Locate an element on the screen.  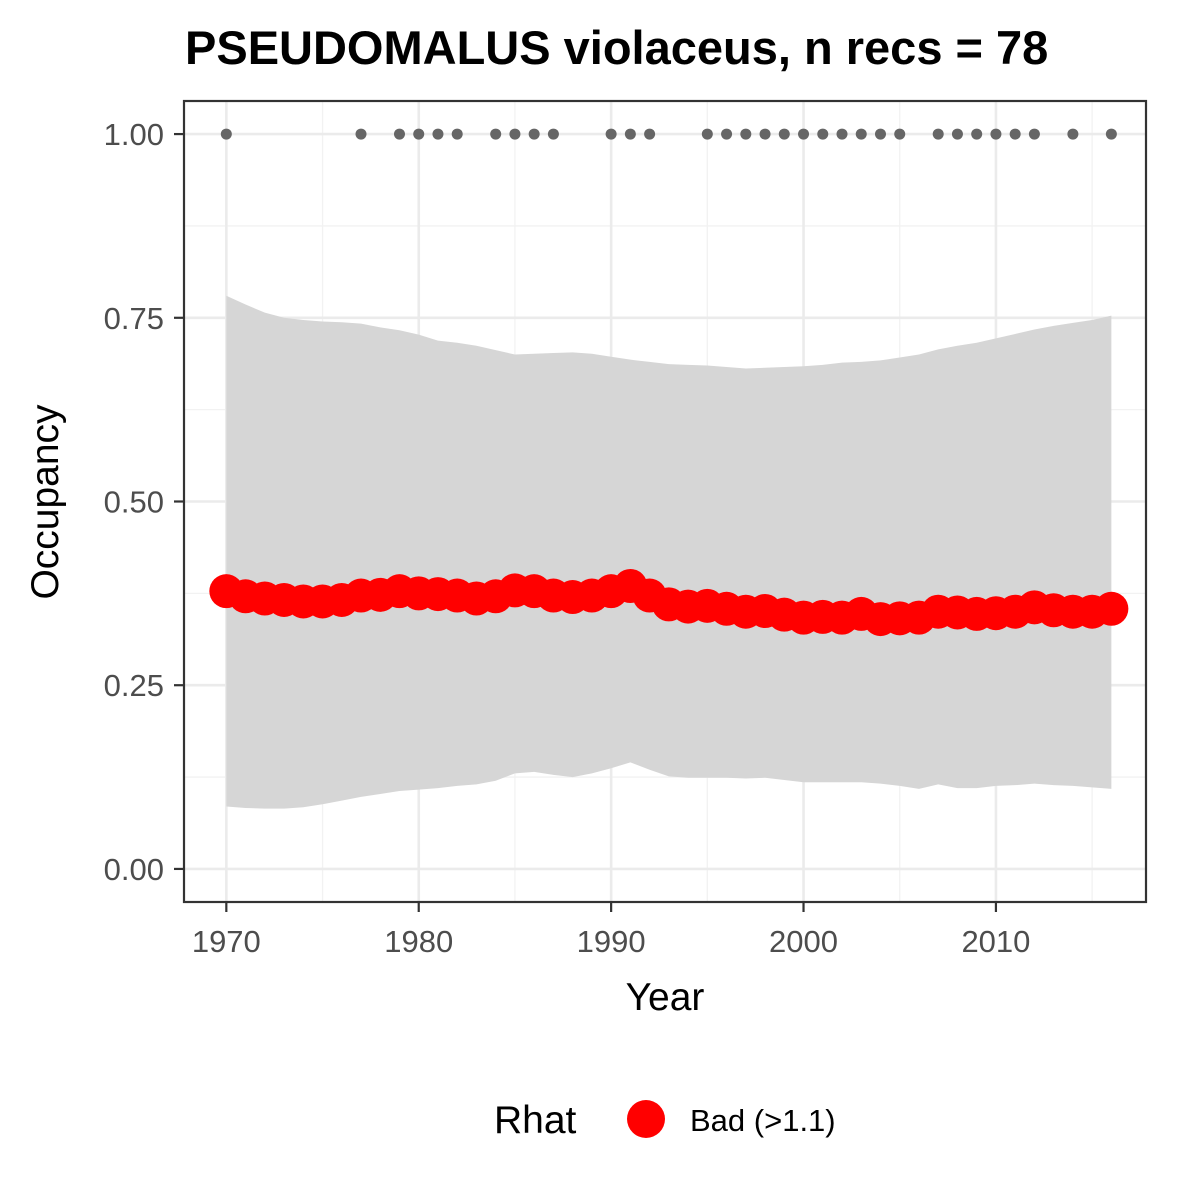
x-tick-label: 2000 is located at coordinates (803, 941).